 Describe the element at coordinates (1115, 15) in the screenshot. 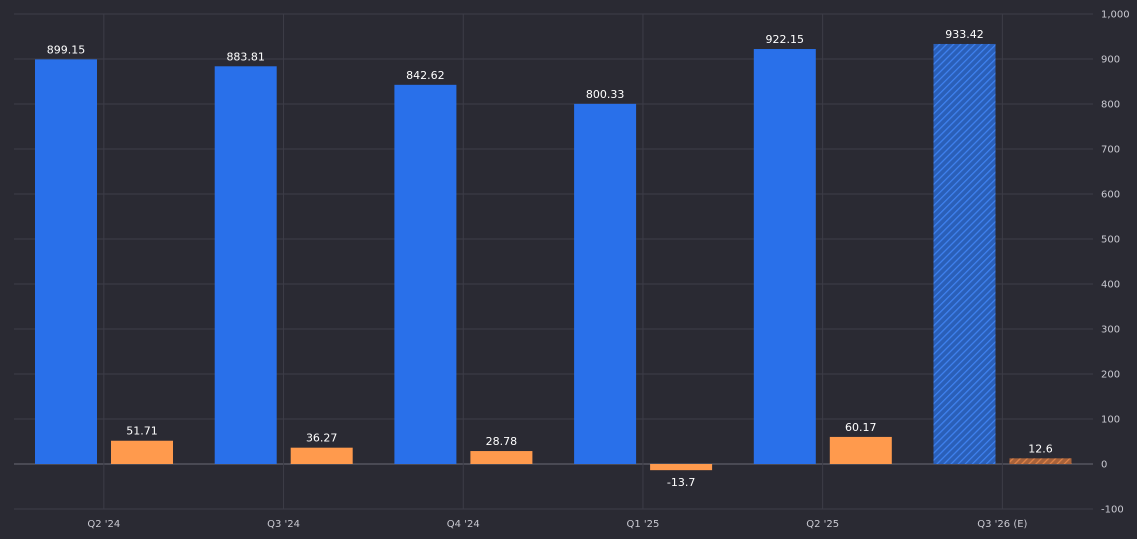

I see `y-tick-label: 1,000` at that location.